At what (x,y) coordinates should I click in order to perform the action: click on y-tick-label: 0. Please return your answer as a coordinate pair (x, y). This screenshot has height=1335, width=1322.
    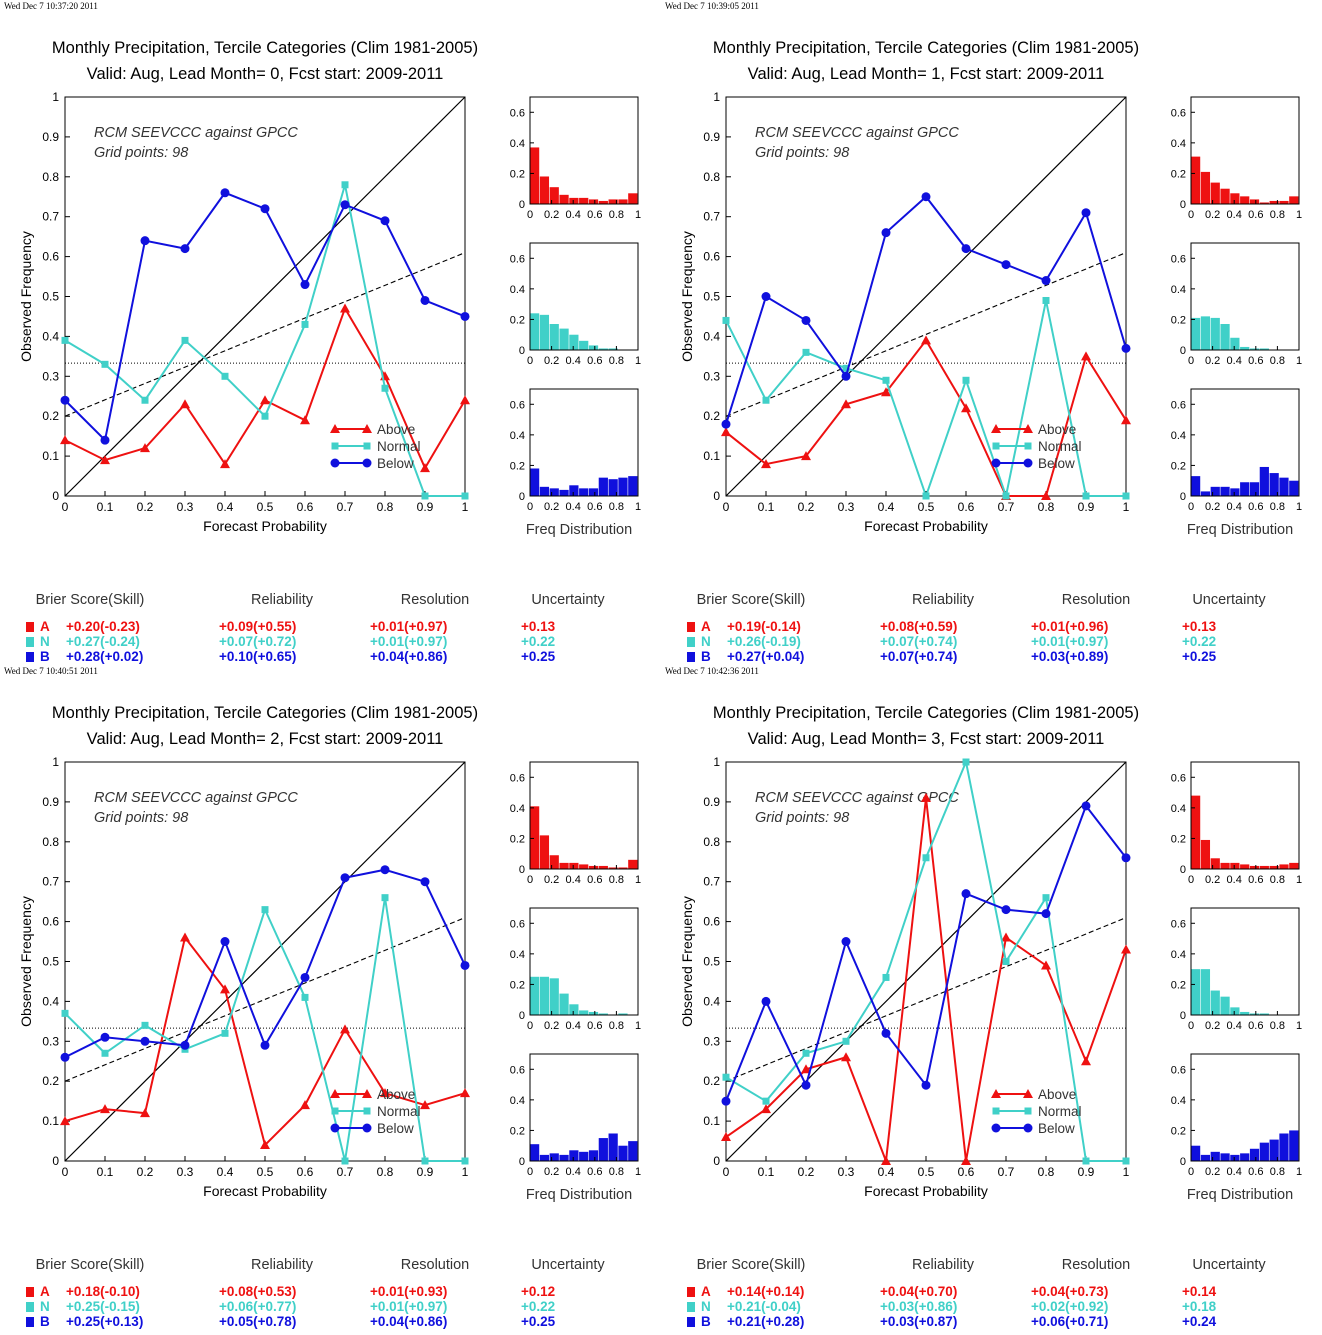
    Looking at the image, I should click on (55, 1161).